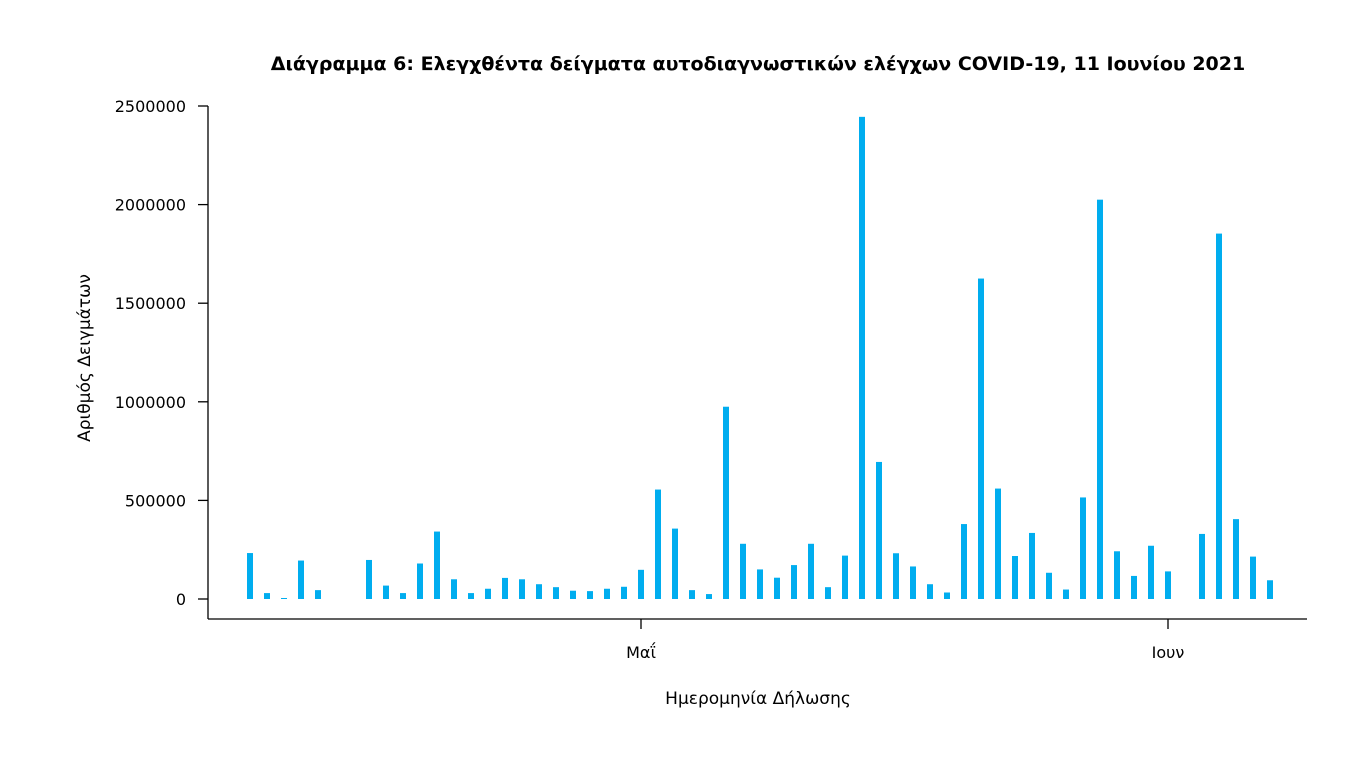 Image resolution: width=1354 pixels, height=770 pixels. Describe the element at coordinates (150, 303) in the screenshot. I see `y-tick-label: 1500000` at that location.